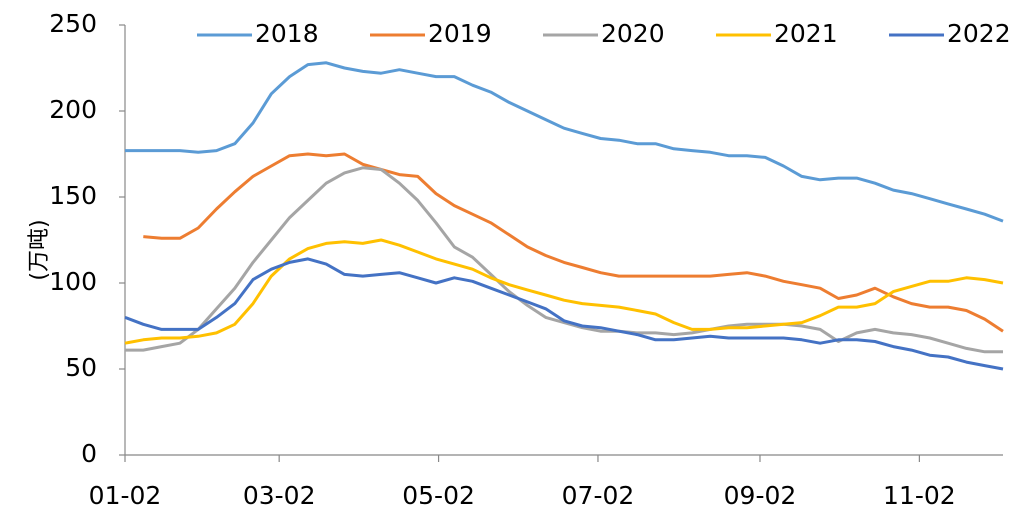  I want to click on legend-label: 2019, so click(460, 33).